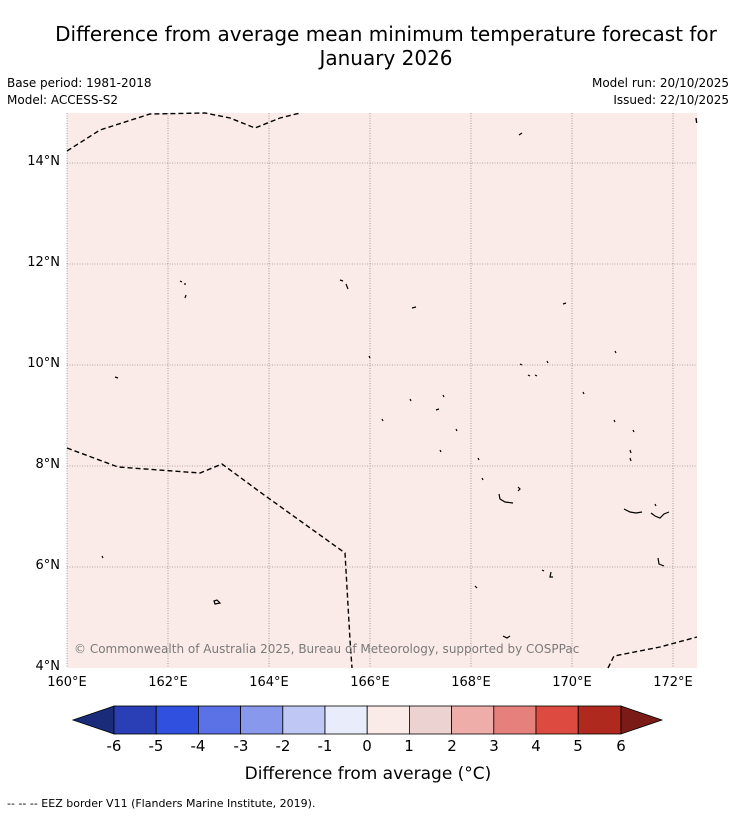 The image size is (736, 816). I want to click on lon-label-164e: 164°E, so click(269, 682).